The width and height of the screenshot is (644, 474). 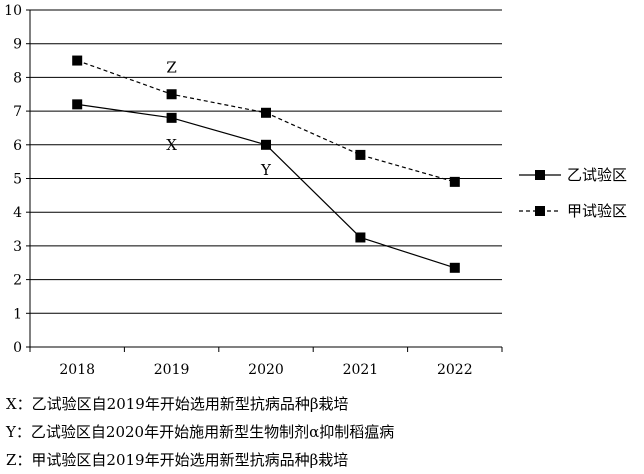 I want to click on y-tick-label-8: 8, so click(x=17, y=78).